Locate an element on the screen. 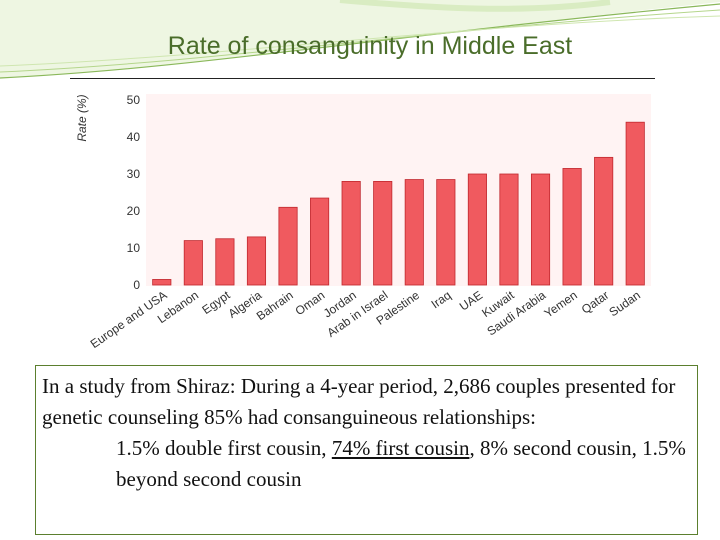 The width and height of the screenshot is (720, 540). y-tick-label: 40 is located at coordinates (134, 137).